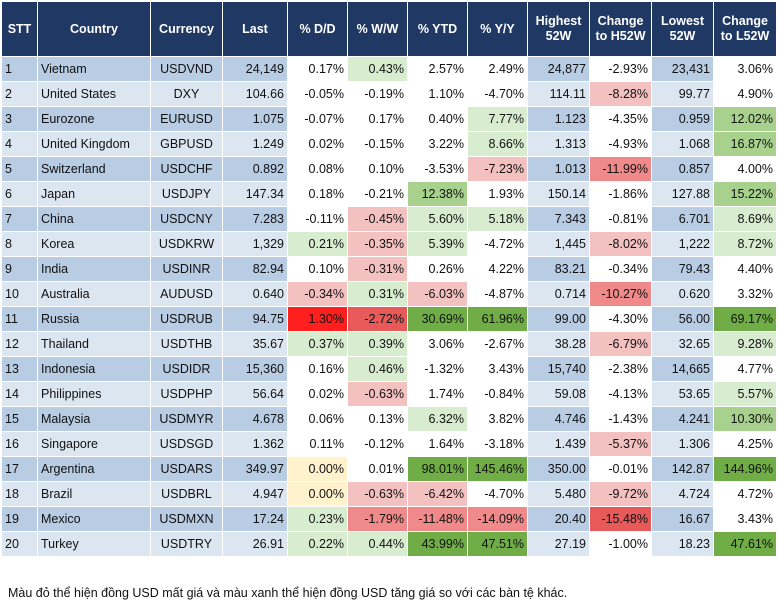  Describe the element at coordinates (745, 519) in the screenshot. I see `cell-change-to-l52w: 3.43%` at that location.